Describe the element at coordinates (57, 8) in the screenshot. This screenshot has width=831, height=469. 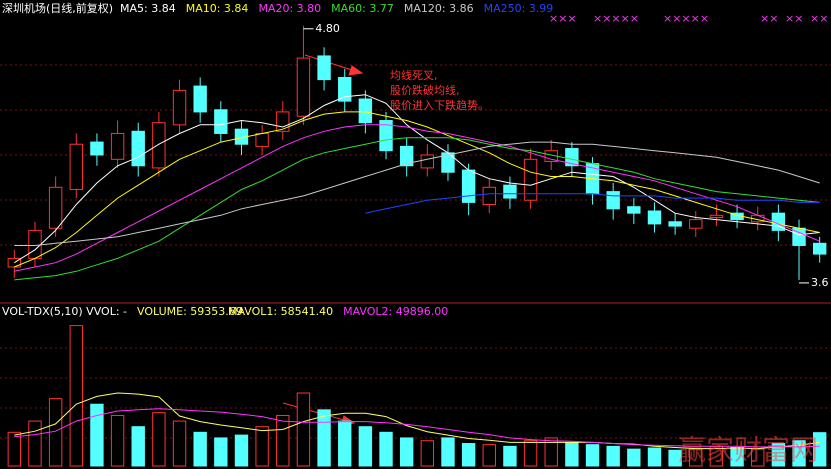
I see `chart-title: 深圳机场(日线,前复权)` at that location.